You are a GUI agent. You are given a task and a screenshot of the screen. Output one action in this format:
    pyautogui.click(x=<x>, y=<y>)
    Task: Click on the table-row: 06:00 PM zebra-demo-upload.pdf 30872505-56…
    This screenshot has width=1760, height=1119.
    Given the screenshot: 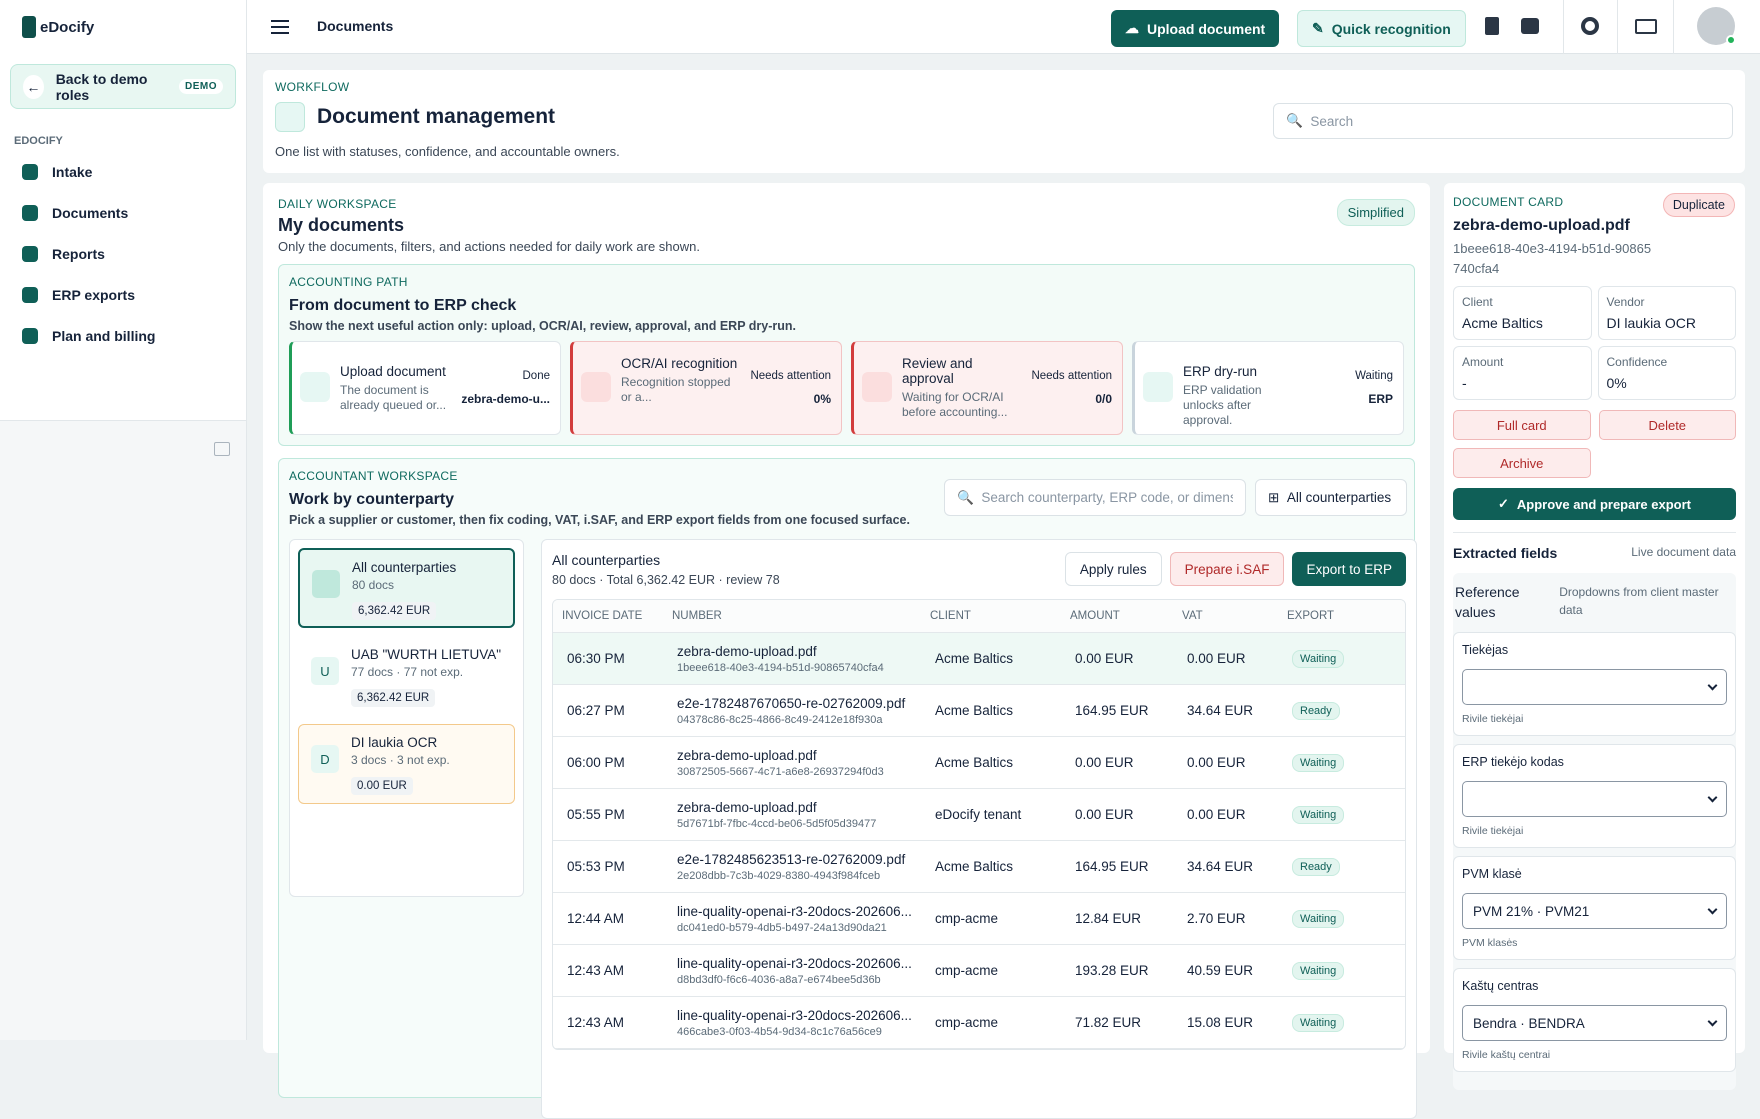 What is the action you would take?
    pyautogui.click(x=979, y=763)
    